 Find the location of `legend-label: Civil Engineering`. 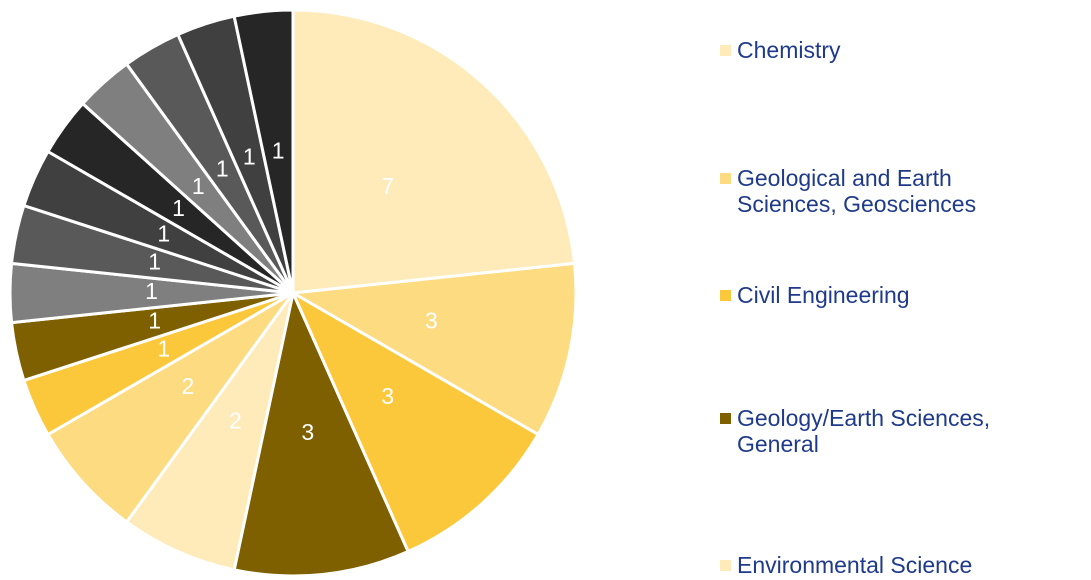

legend-label: Civil Engineering is located at coordinates (823, 295).